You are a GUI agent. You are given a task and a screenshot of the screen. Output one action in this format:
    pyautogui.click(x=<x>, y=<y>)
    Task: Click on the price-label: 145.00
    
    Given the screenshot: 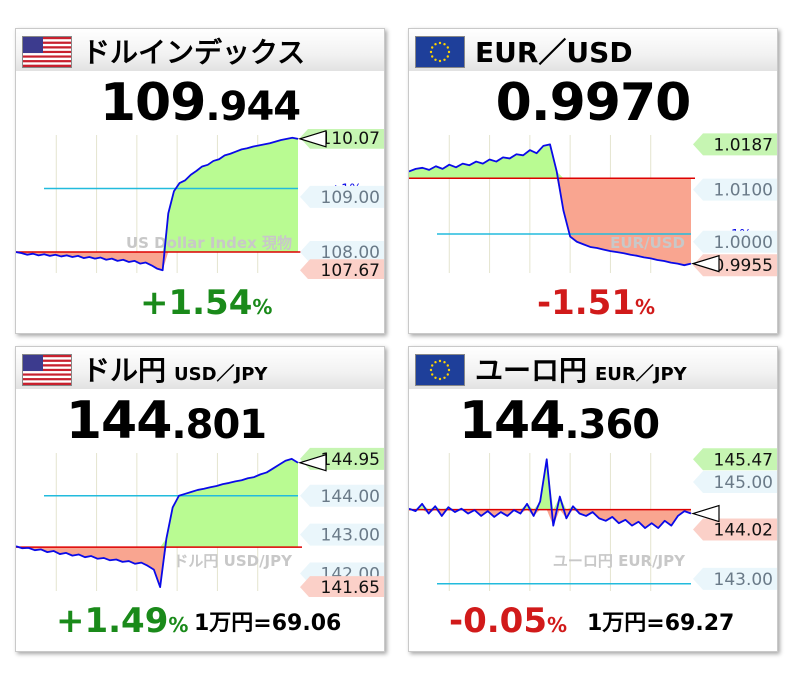 What is the action you would take?
    pyautogui.click(x=743, y=483)
    